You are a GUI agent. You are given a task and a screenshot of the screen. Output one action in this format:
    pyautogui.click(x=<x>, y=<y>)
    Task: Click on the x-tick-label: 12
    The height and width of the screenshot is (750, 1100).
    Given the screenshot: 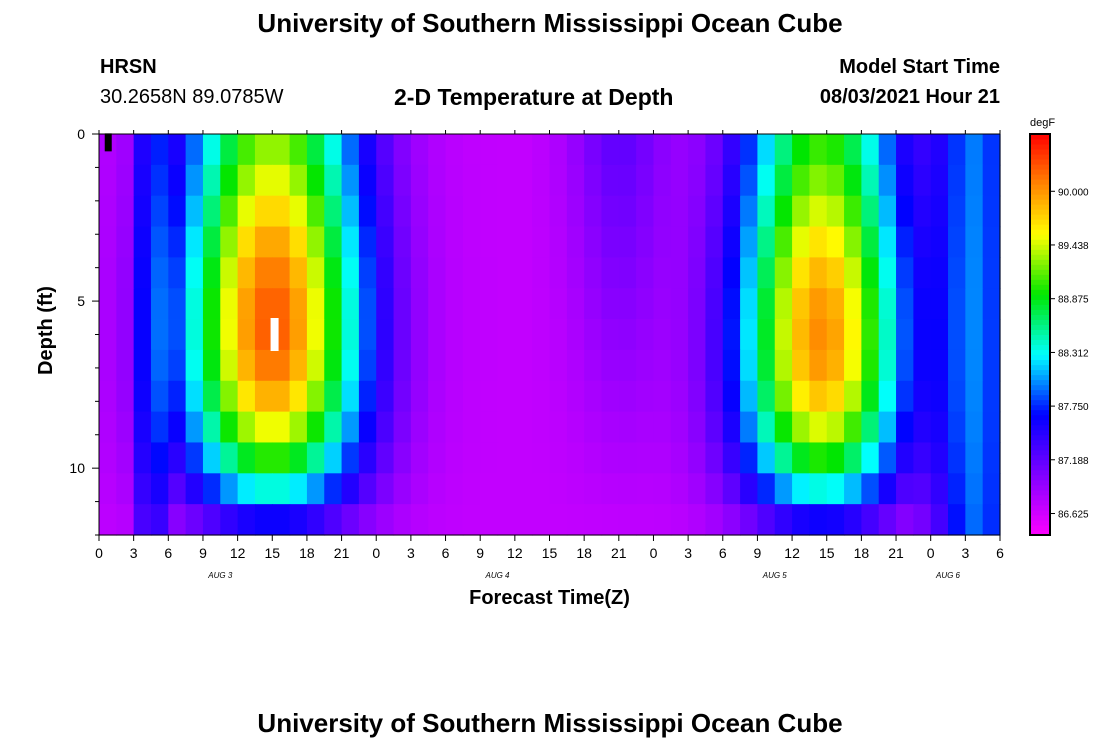 What is the action you would take?
    pyautogui.click(x=238, y=553)
    